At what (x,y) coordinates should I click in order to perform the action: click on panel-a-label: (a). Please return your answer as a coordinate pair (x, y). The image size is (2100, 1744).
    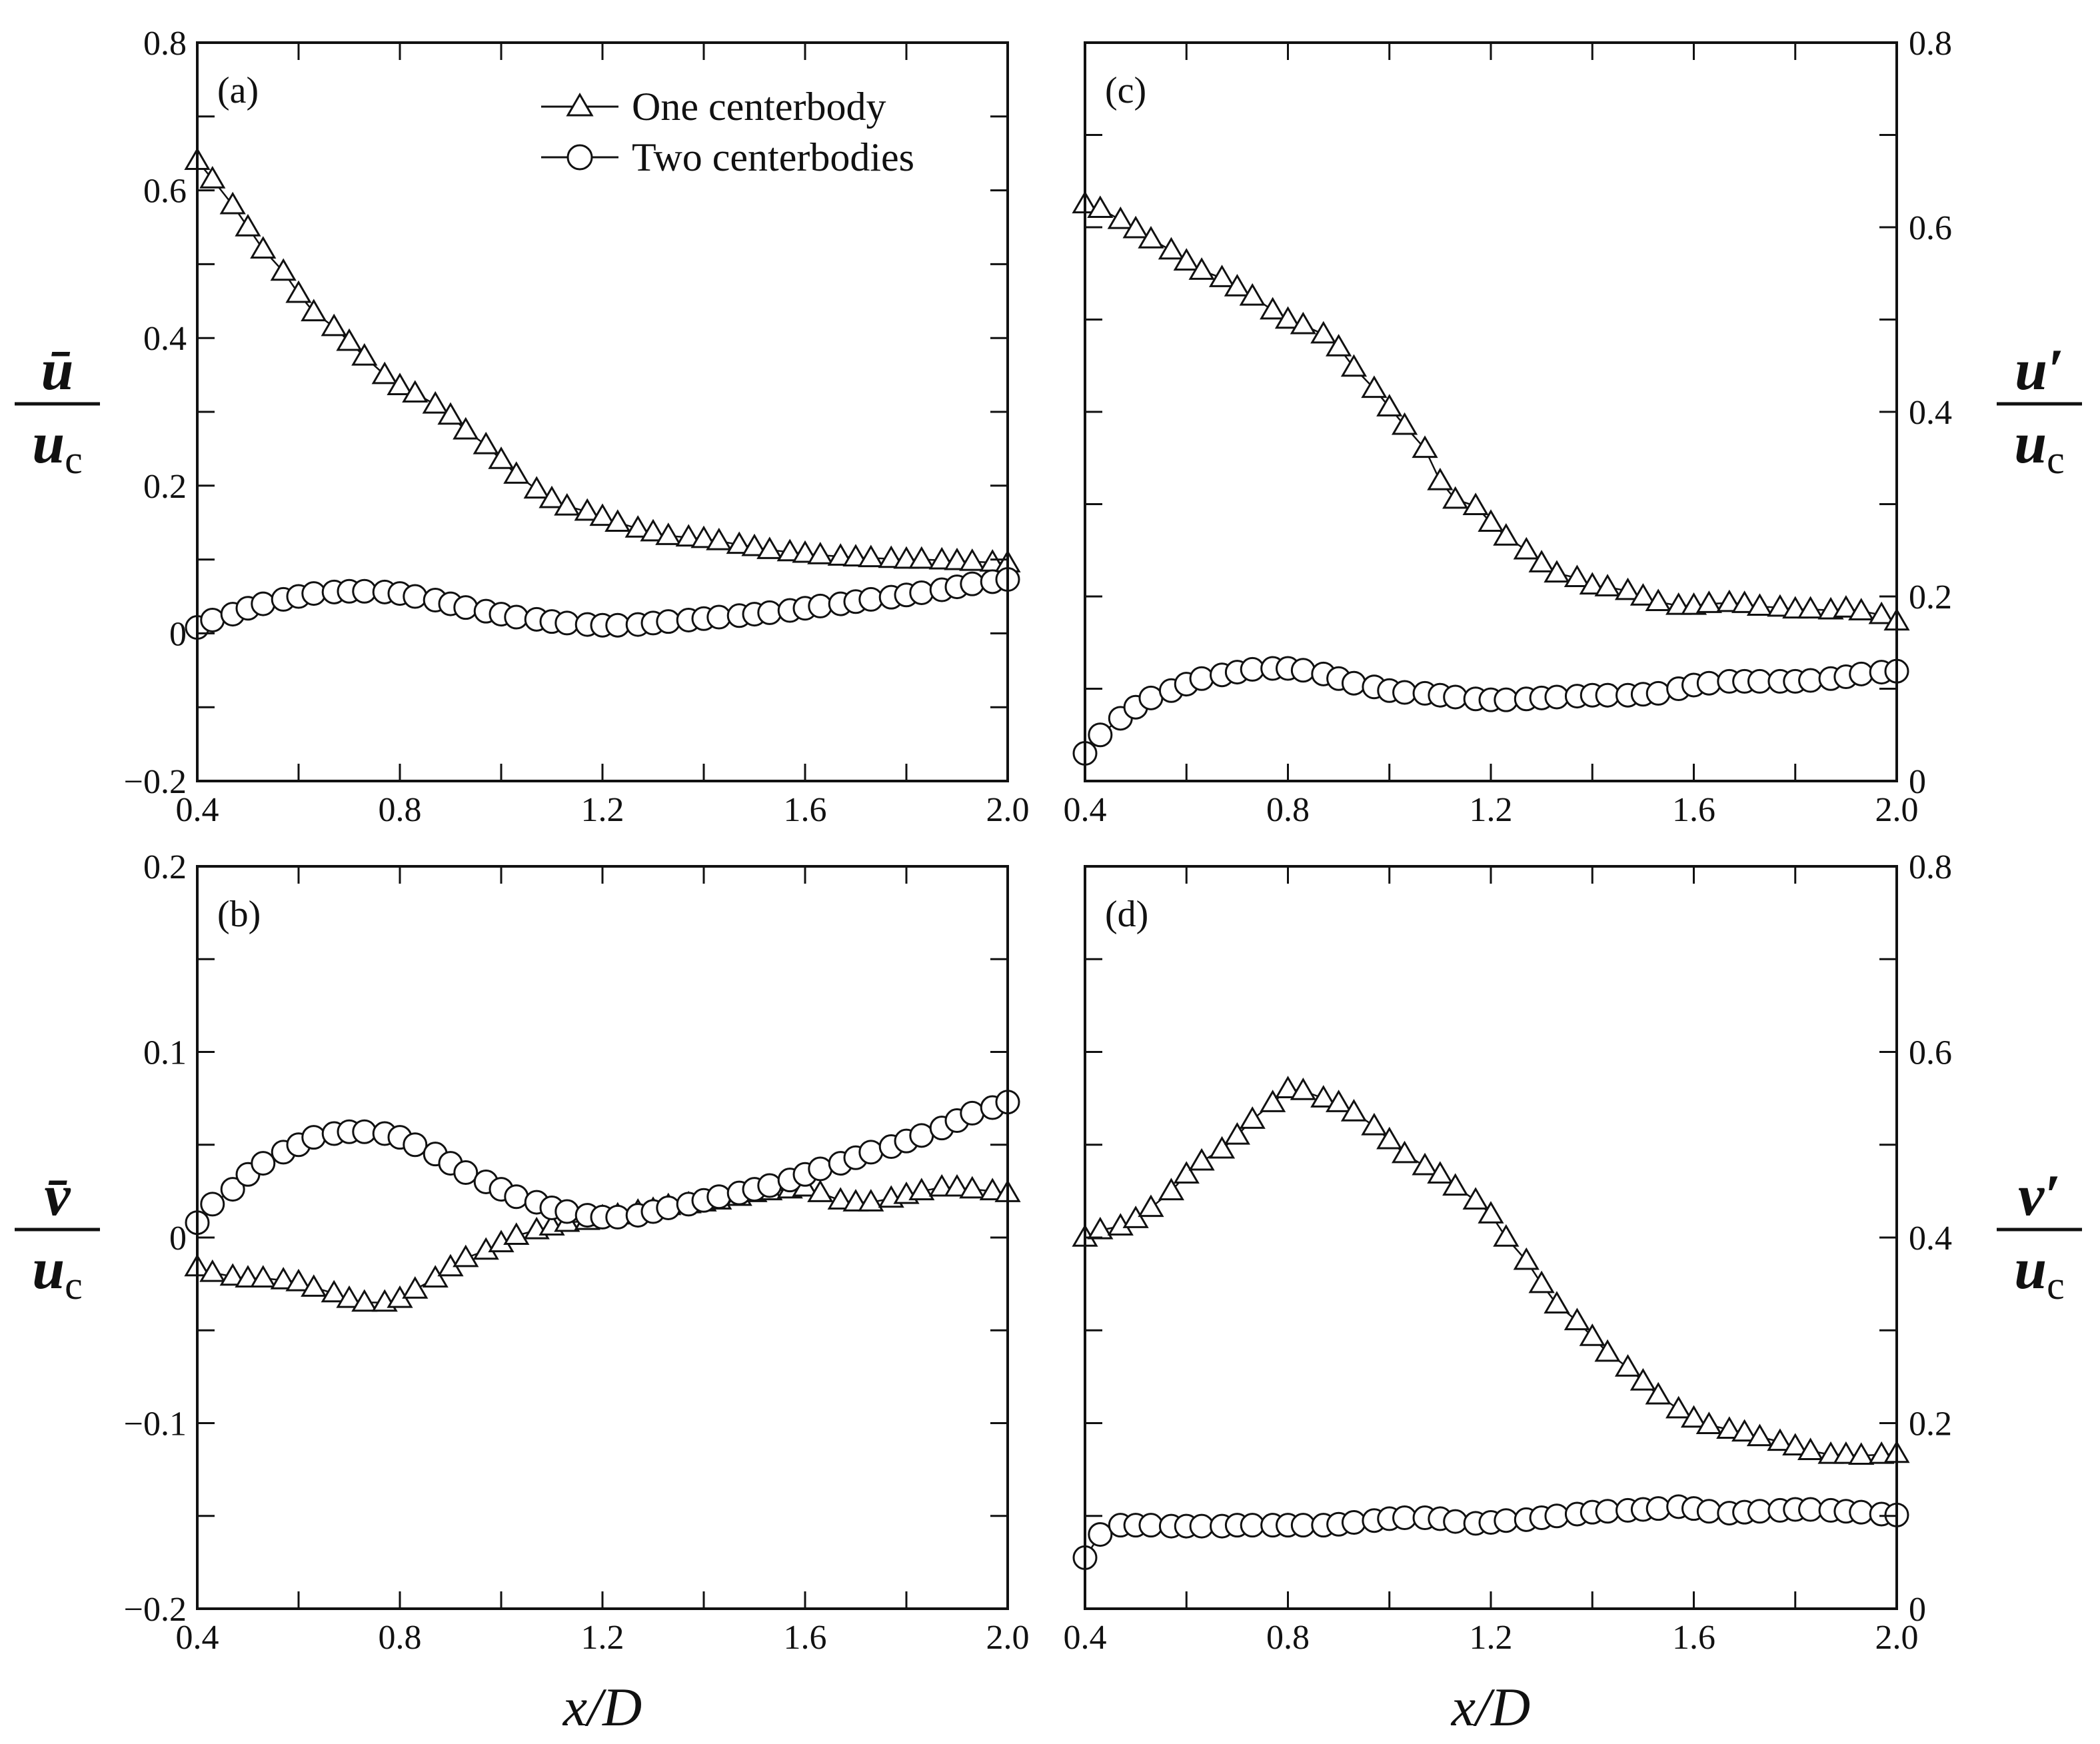
    Looking at the image, I should click on (238, 90).